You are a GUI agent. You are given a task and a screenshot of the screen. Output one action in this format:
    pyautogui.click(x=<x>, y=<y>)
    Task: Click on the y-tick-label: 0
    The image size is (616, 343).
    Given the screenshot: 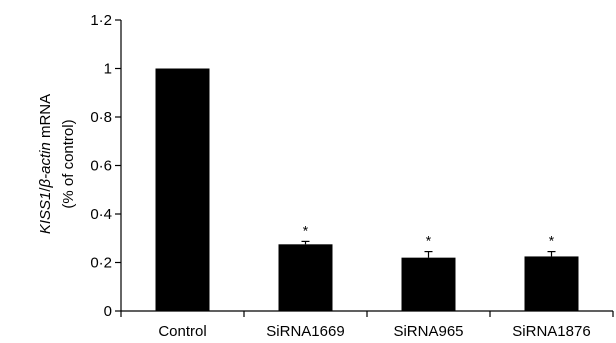 What is the action you would take?
    pyautogui.click(x=108, y=311)
    